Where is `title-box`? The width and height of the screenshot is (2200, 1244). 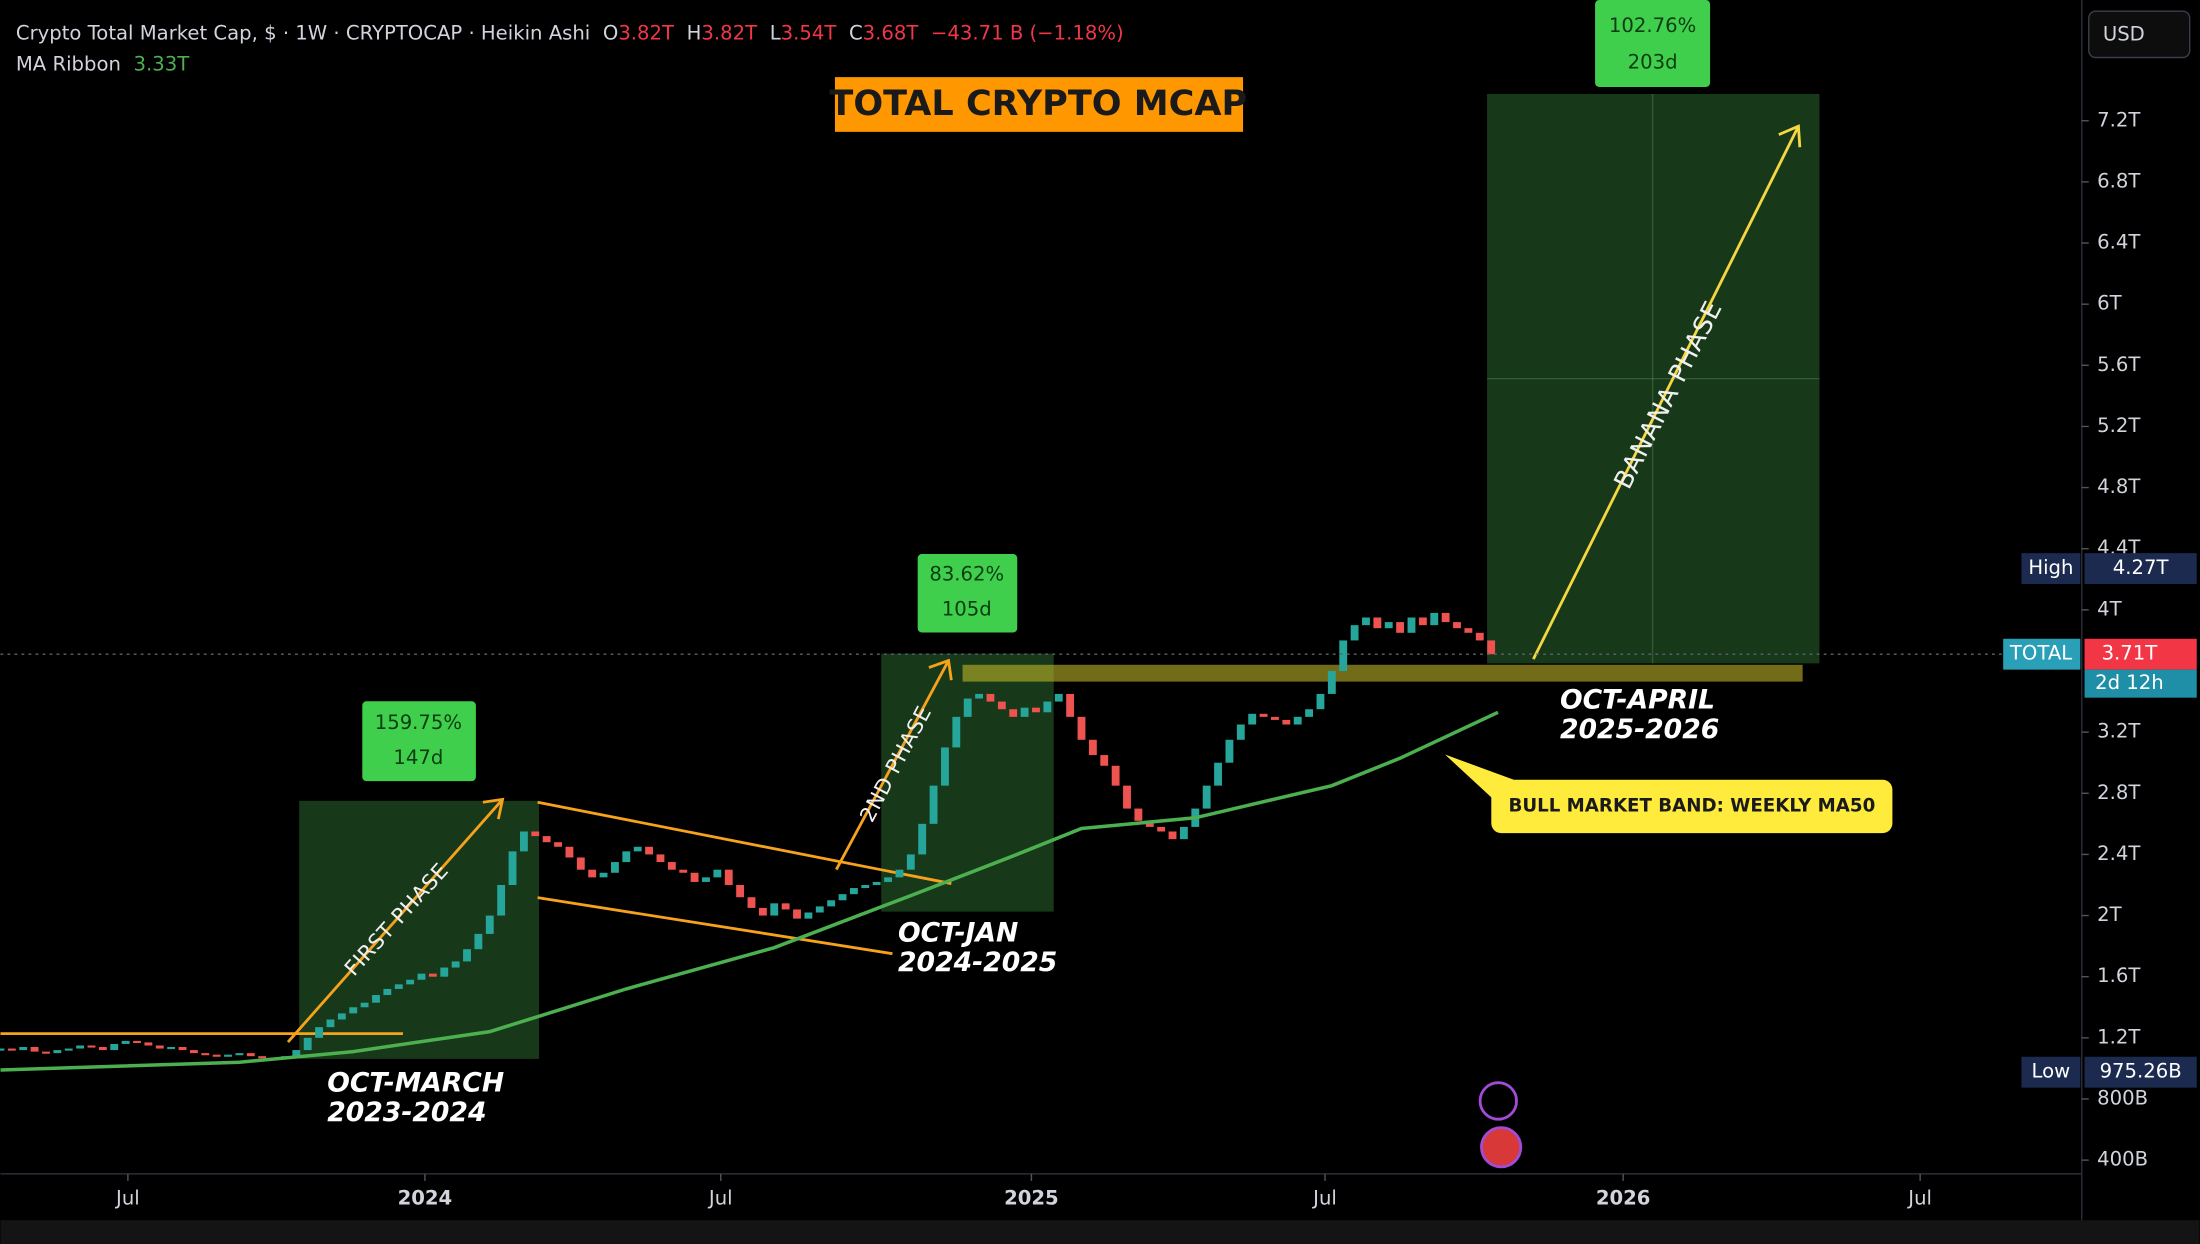 title-box is located at coordinates (1039, 104).